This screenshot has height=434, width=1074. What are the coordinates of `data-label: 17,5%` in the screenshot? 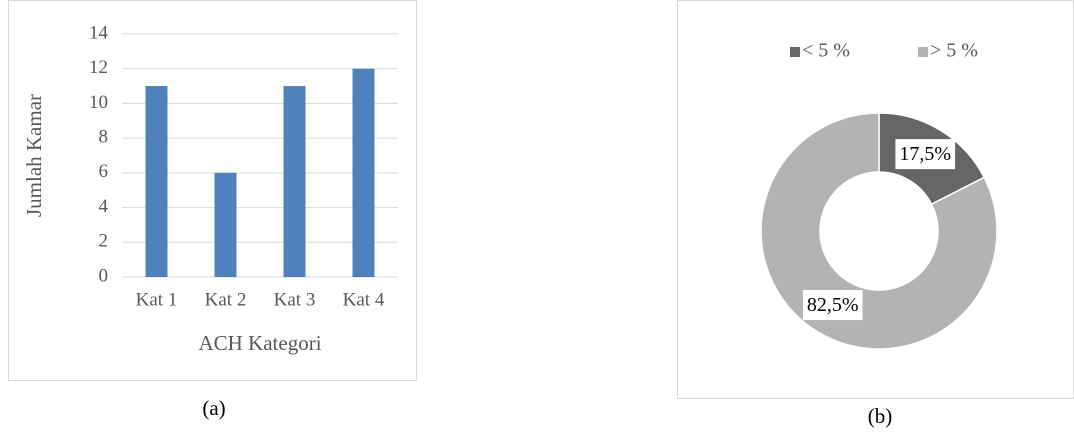 It's located at (925, 154).